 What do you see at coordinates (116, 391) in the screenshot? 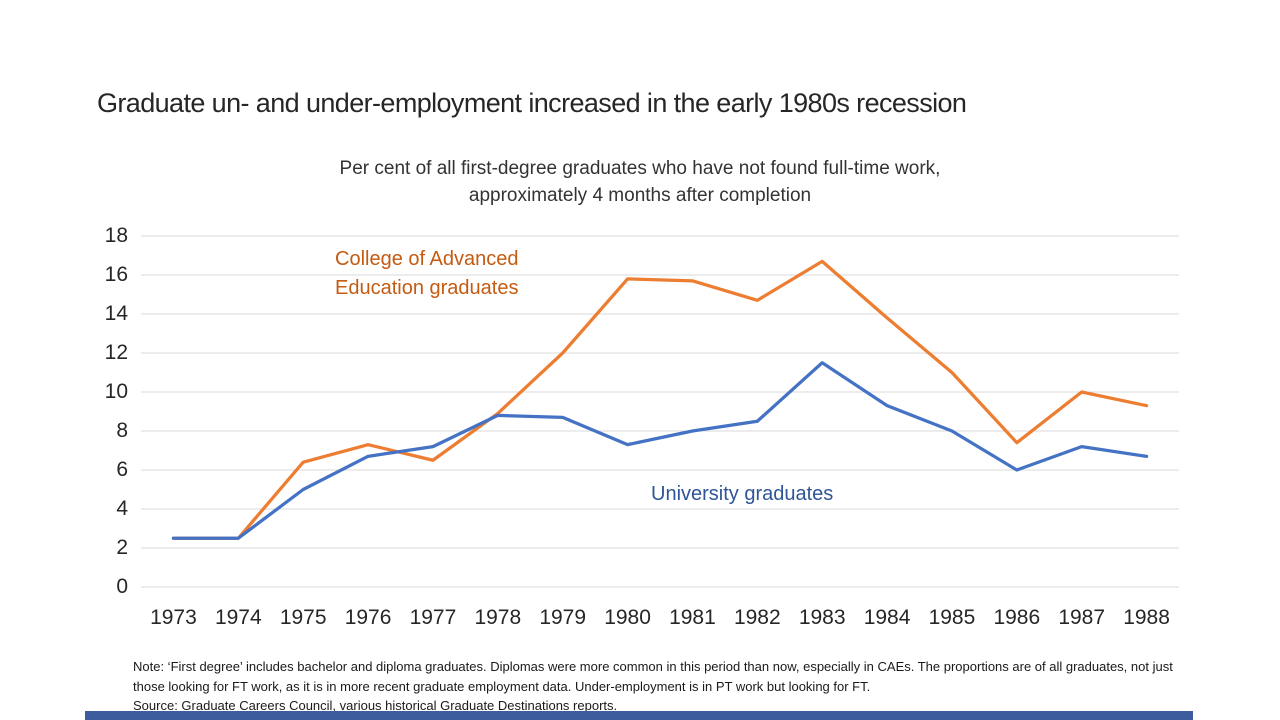
I see `y-axis-tick-label: 10` at bounding box center [116, 391].